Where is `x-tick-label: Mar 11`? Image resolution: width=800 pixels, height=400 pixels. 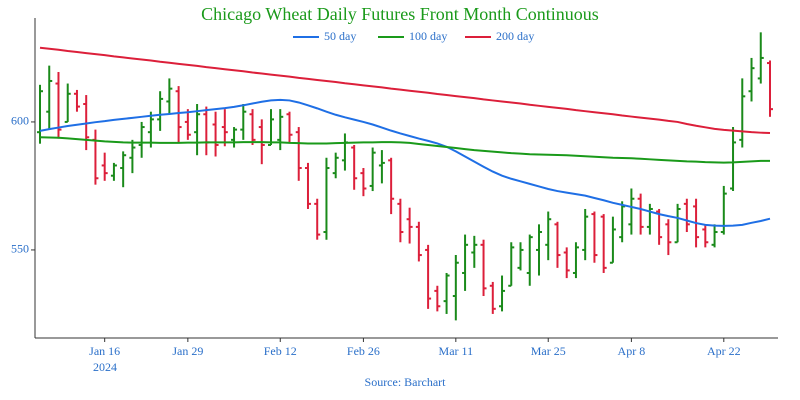 x-tick-label: Mar 11 is located at coordinates (456, 351).